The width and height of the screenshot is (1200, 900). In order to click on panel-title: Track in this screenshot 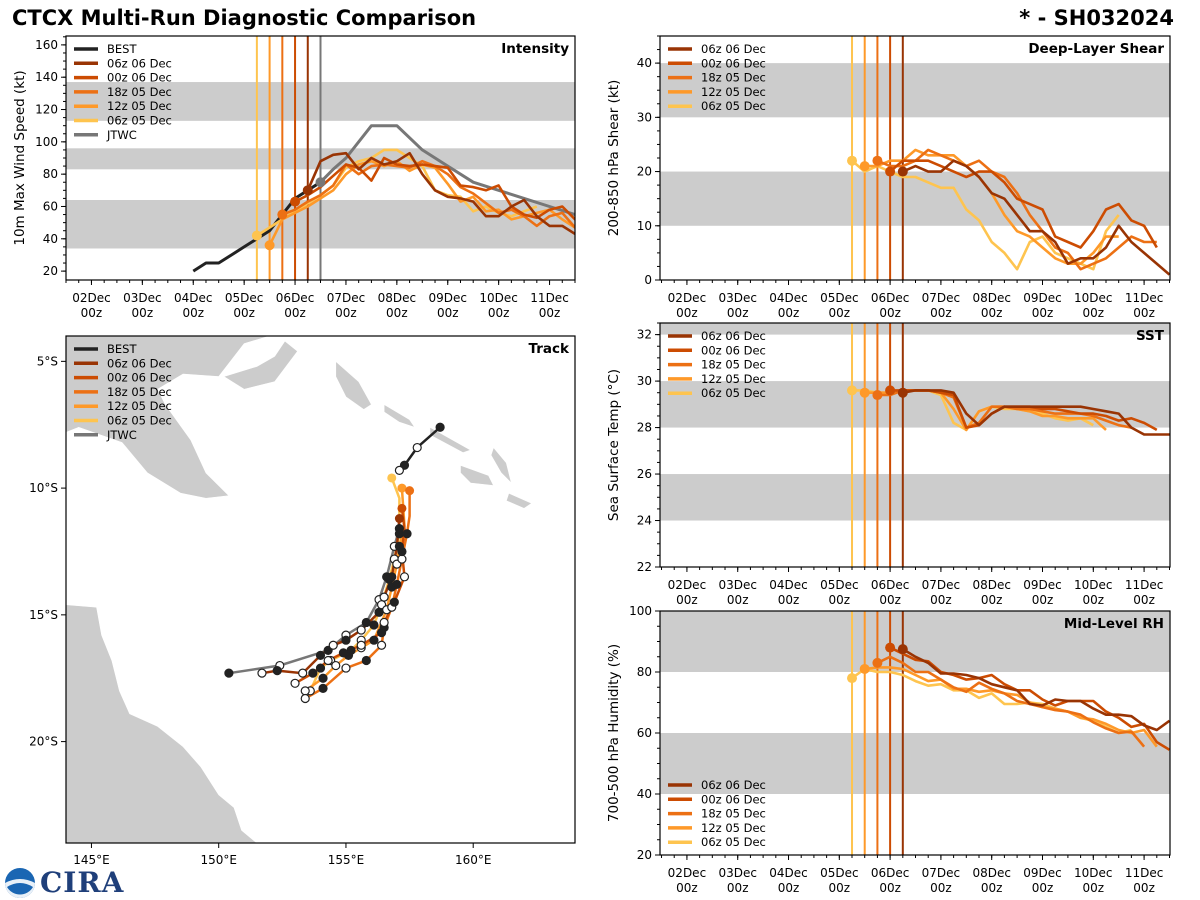, I will do `click(549, 349)`.